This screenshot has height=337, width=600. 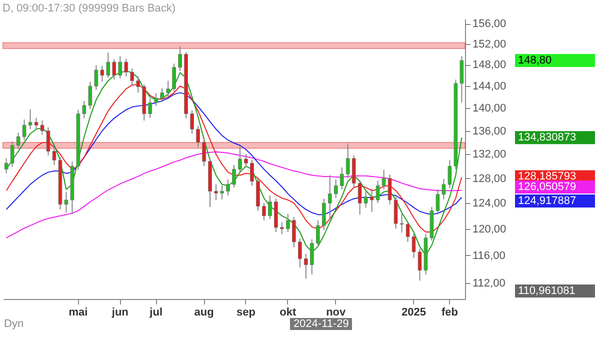 I want to click on x-tick-label: mai, so click(x=78, y=312).